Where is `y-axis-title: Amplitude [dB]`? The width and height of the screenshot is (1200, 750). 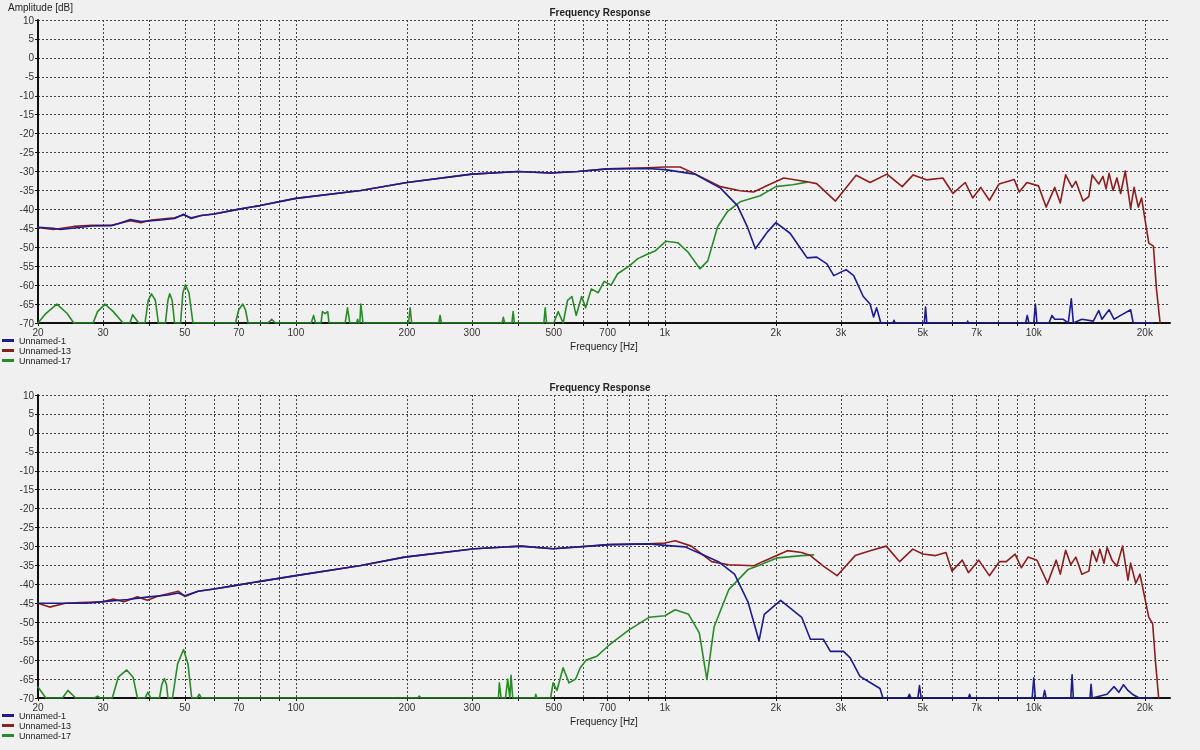
y-axis-title: Amplitude [dB] is located at coordinates (41, 7).